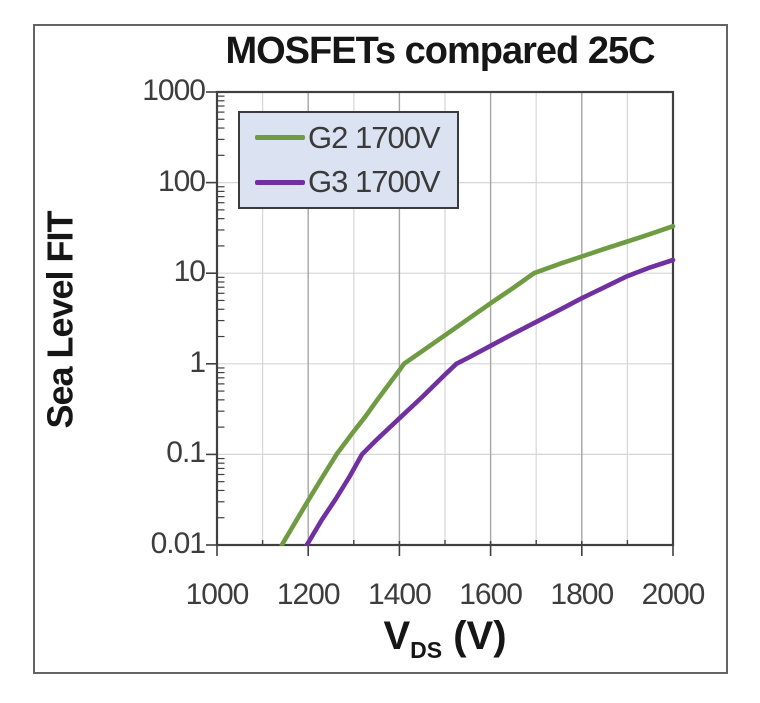 The image size is (760, 703). What do you see at coordinates (440, 51) in the screenshot?
I see `chart-title: MOSFETs compared 25C` at bounding box center [440, 51].